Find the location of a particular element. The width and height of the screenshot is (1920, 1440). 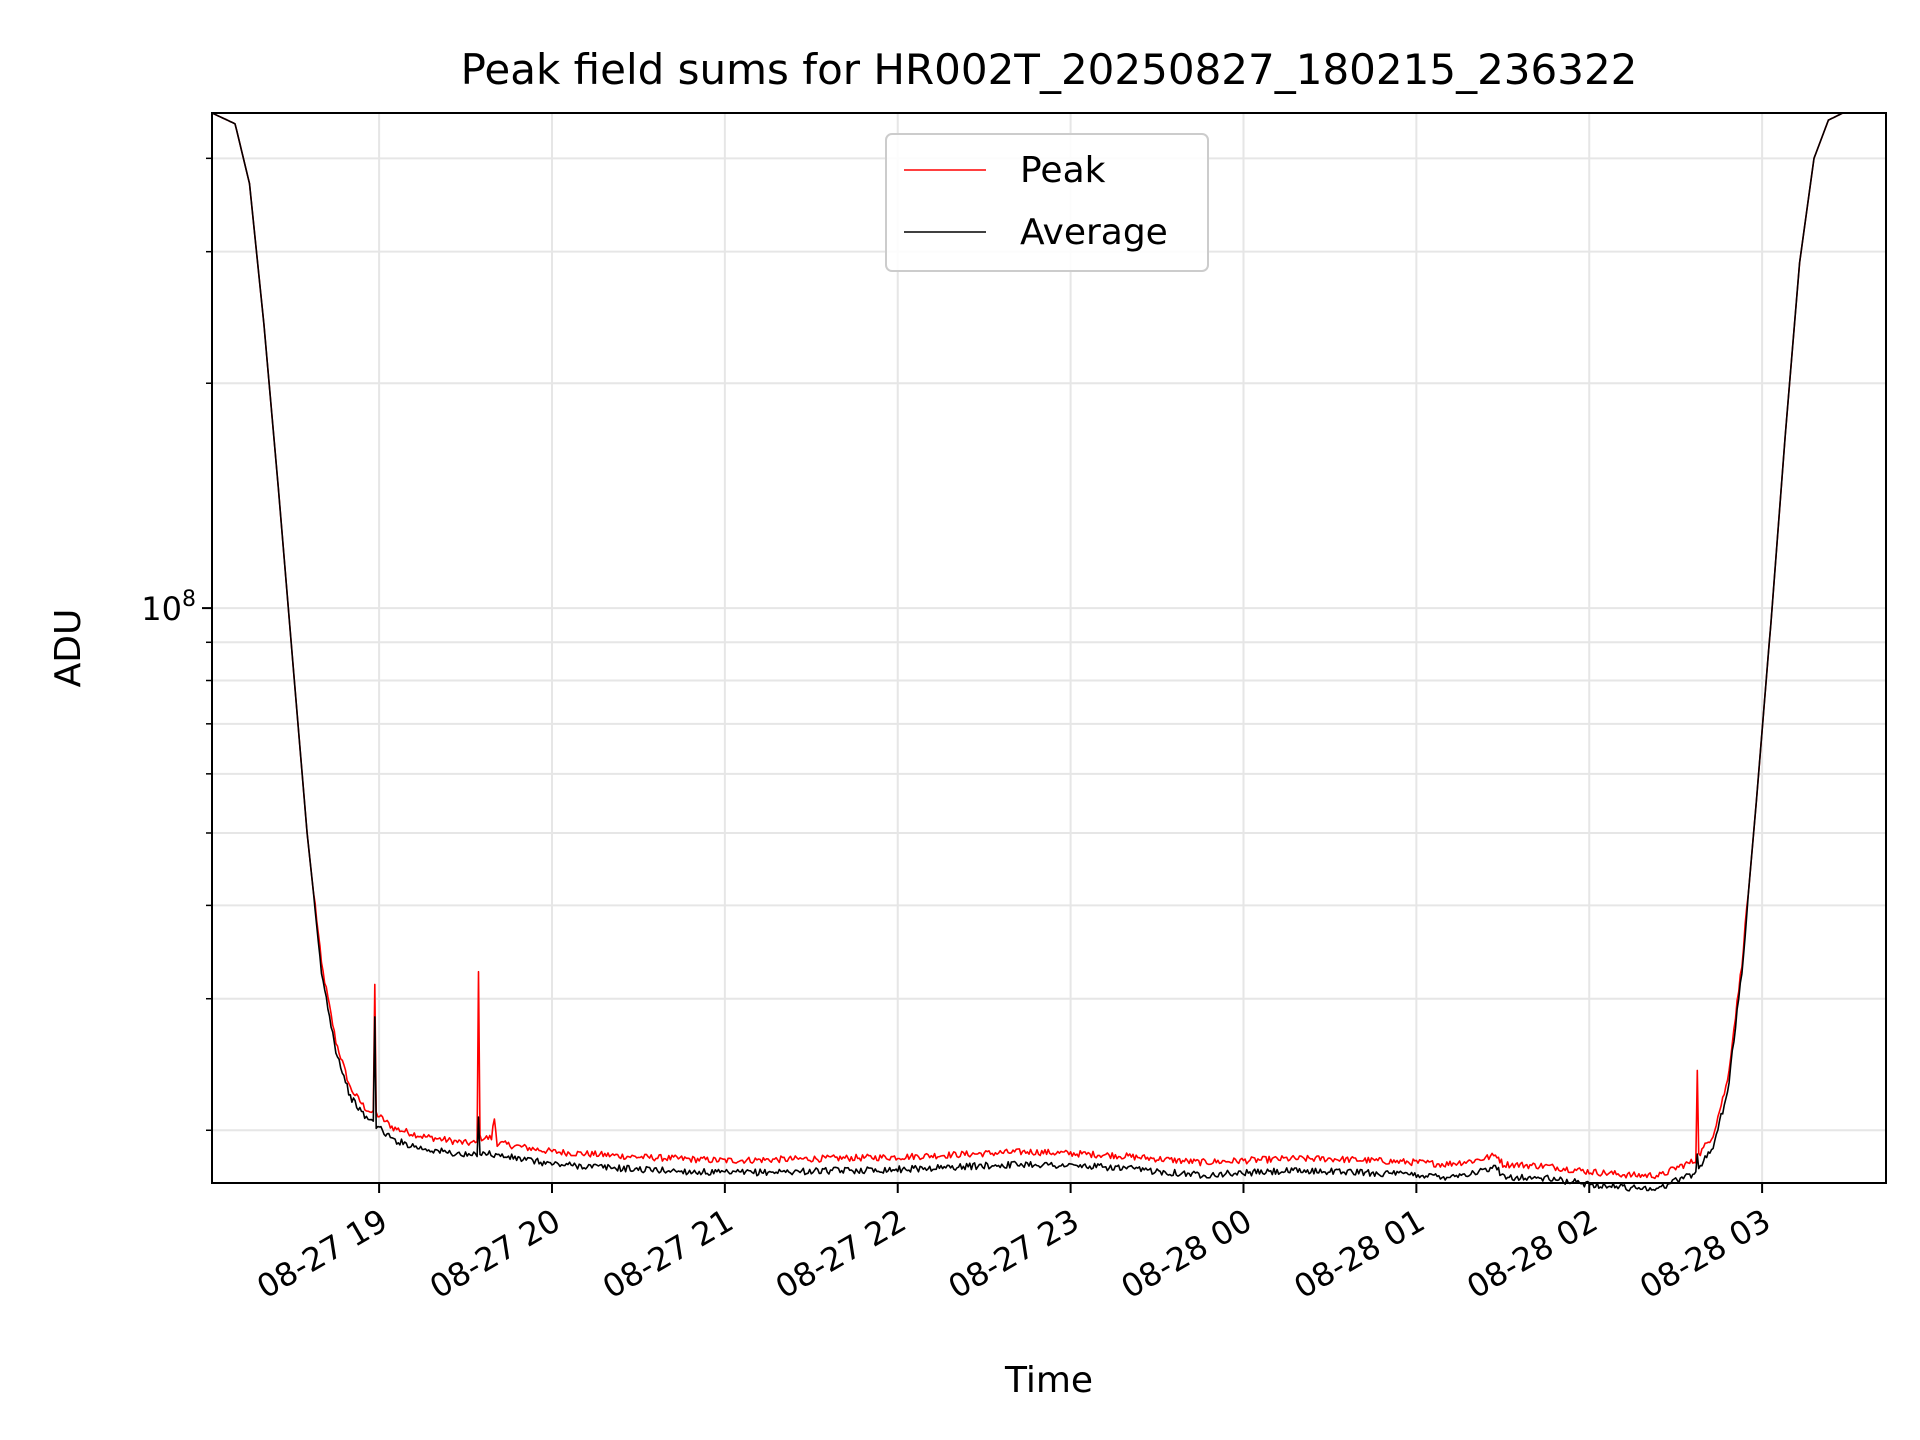

legend-box is located at coordinates (1047, 202).